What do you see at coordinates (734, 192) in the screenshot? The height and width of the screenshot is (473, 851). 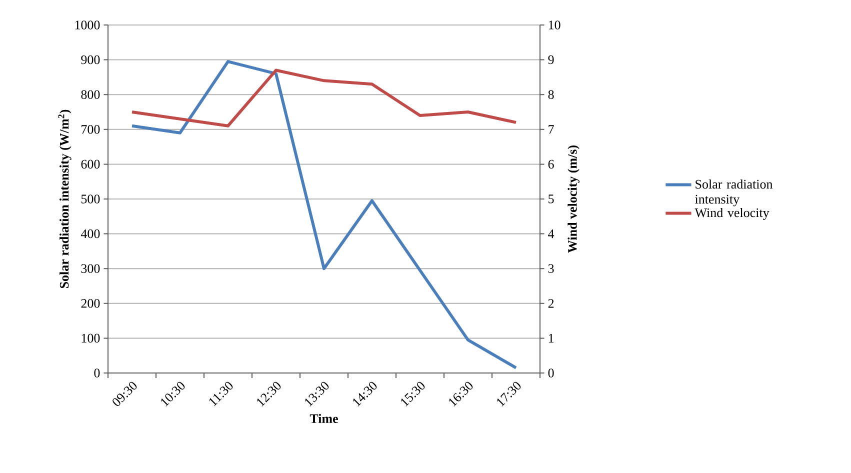 I see `legend-label: Solar radiation intensity` at bounding box center [734, 192].